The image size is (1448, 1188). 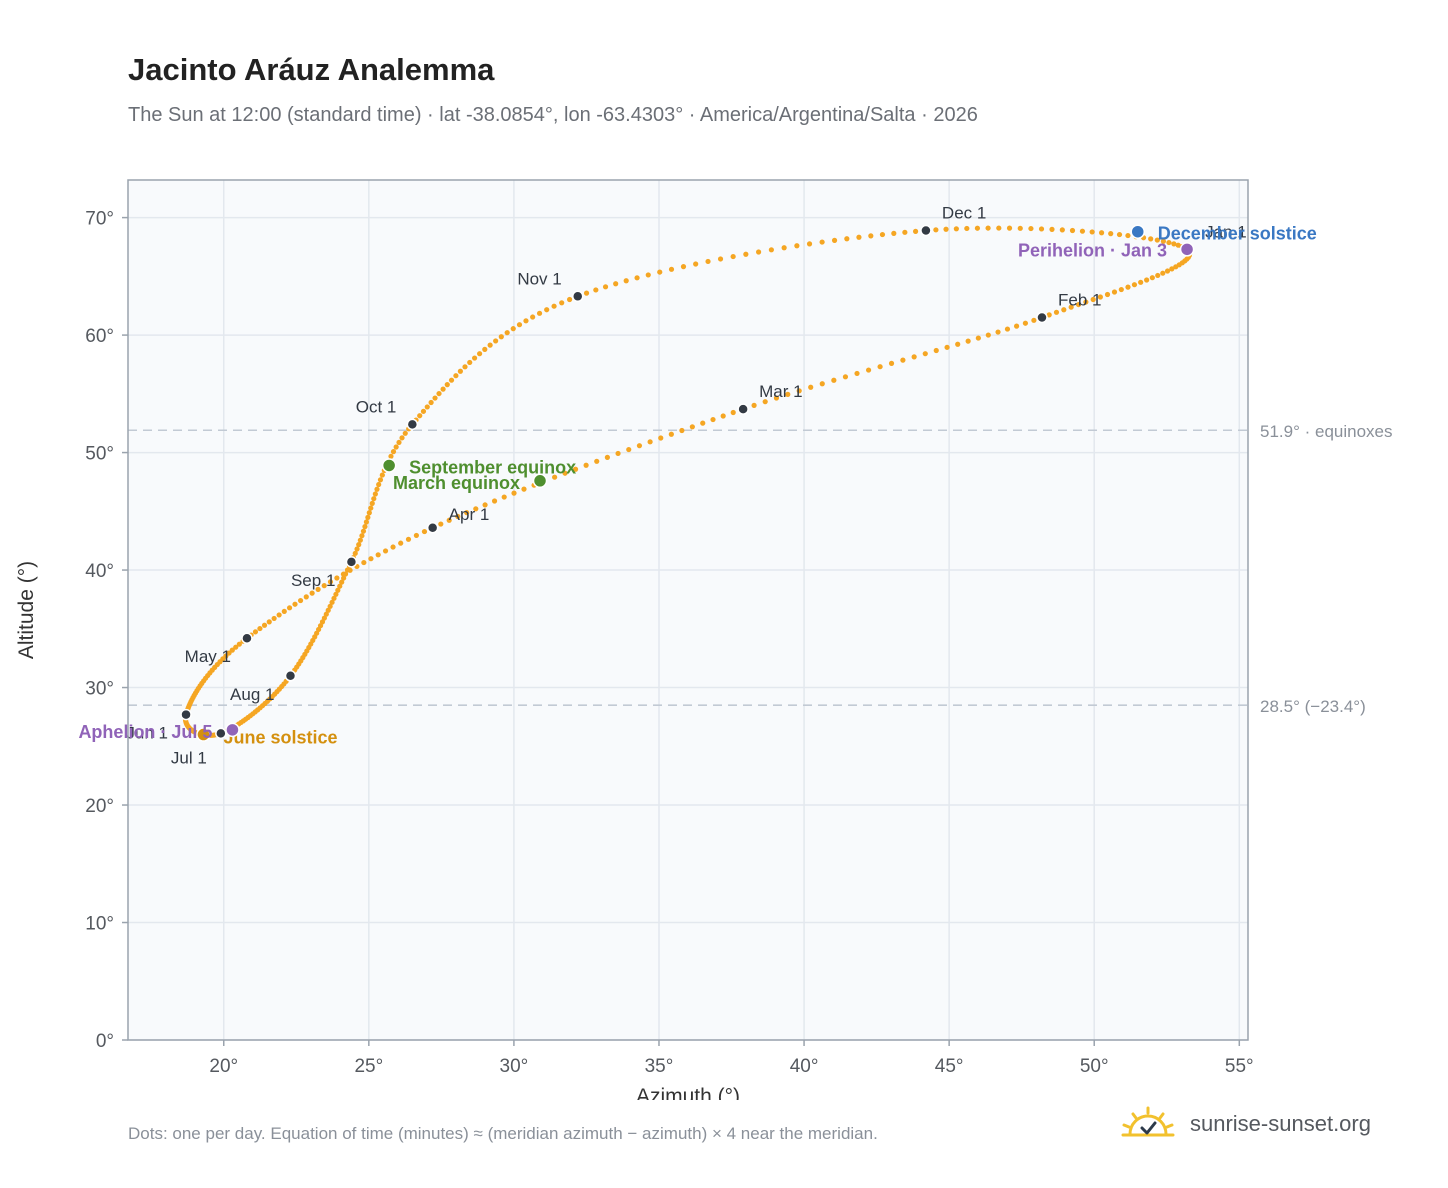 What do you see at coordinates (189, 757) in the screenshot?
I see `month-label: Jul 1` at bounding box center [189, 757].